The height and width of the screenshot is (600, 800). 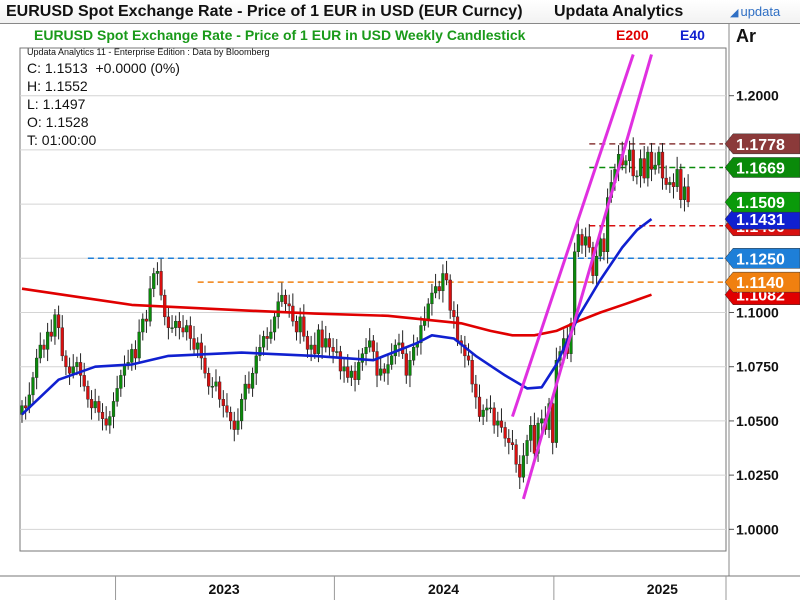 What do you see at coordinates (662, 589) in the screenshot?
I see `x-tick-label: 2025` at bounding box center [662, 589].